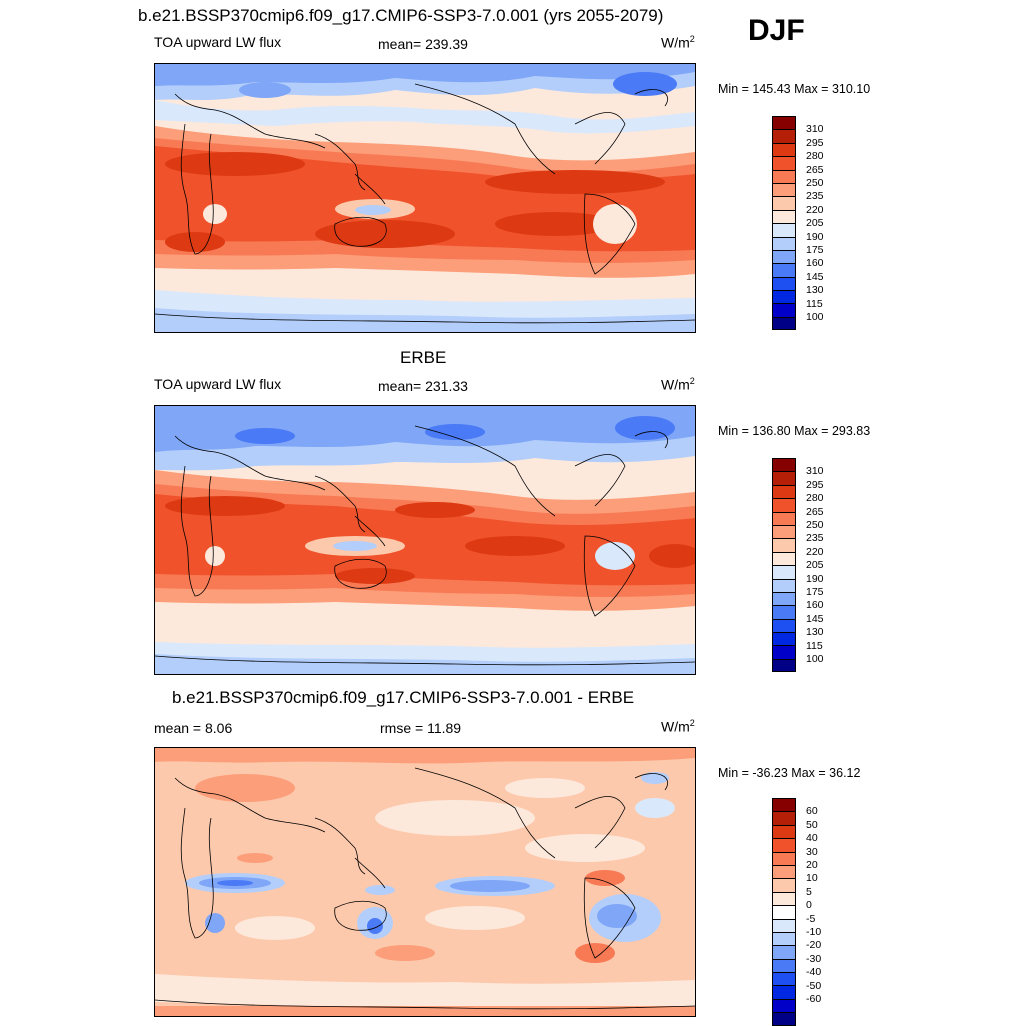  Describe the element at coordinates (423, 44) in the screenshot. I see `panel1-mean-label: mean= 239.39` at that location.